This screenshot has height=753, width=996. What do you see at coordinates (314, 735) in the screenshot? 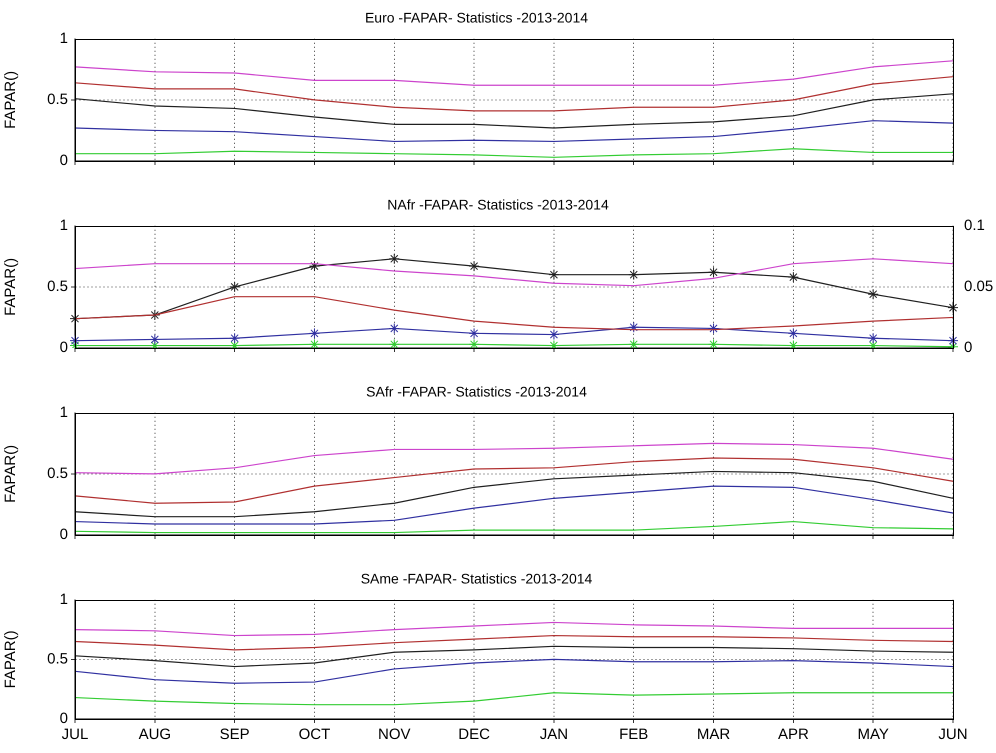
I see `x-tick-label: OCT` at bounding box center [314, 735].